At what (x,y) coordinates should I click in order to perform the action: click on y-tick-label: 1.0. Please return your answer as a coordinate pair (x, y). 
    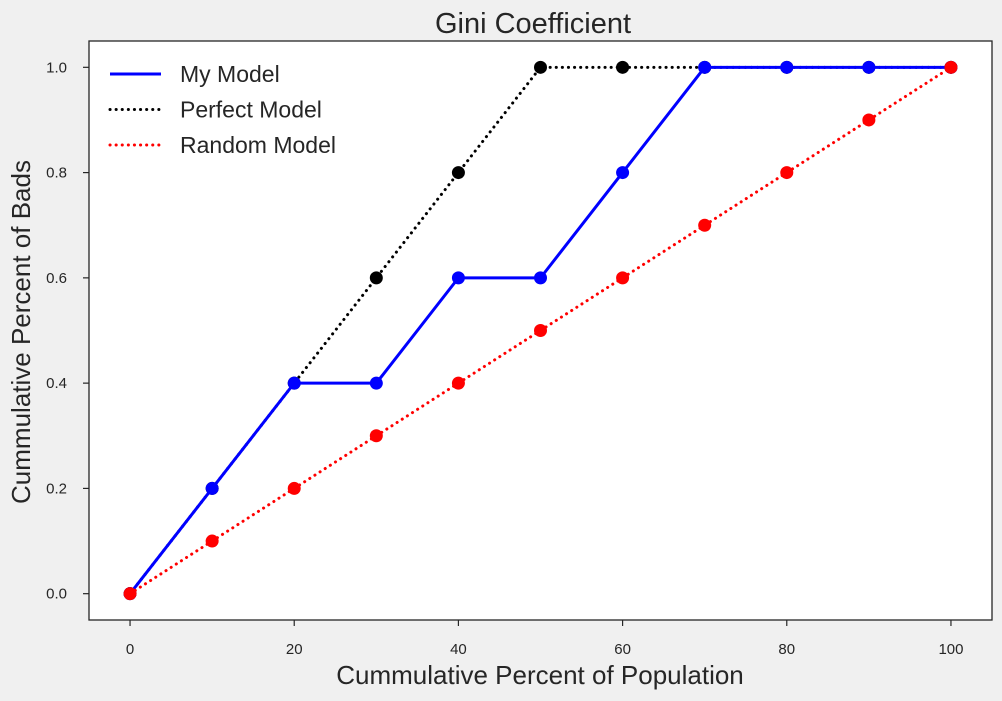
    Looking at the image, I should click on (56, 67).